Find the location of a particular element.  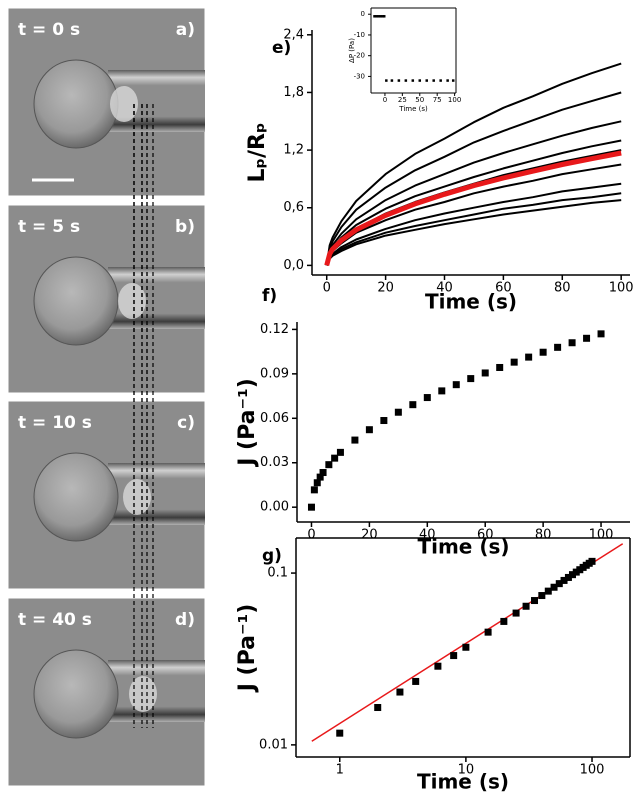

image-panel: t = 0 s a) is located at coordinates (106, 102).